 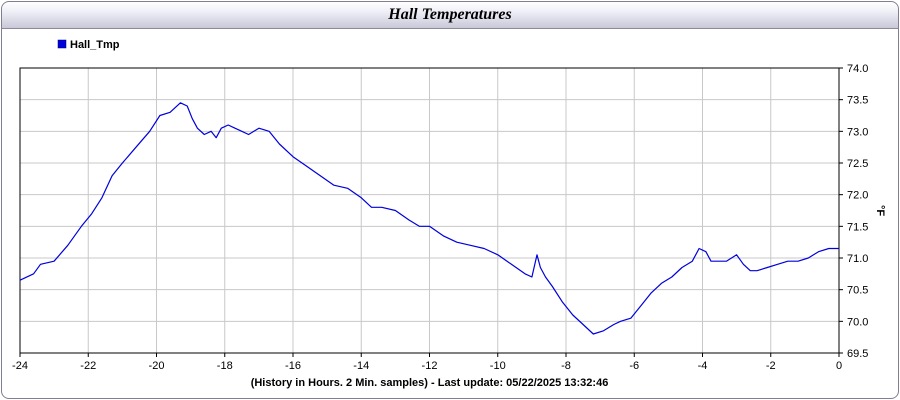 I want to click on x-axis-ticks: -24 -22 -20 -18 -16 -14 -12 -10 -8 -6 -4 -2 0, so click(x=427, y=362).